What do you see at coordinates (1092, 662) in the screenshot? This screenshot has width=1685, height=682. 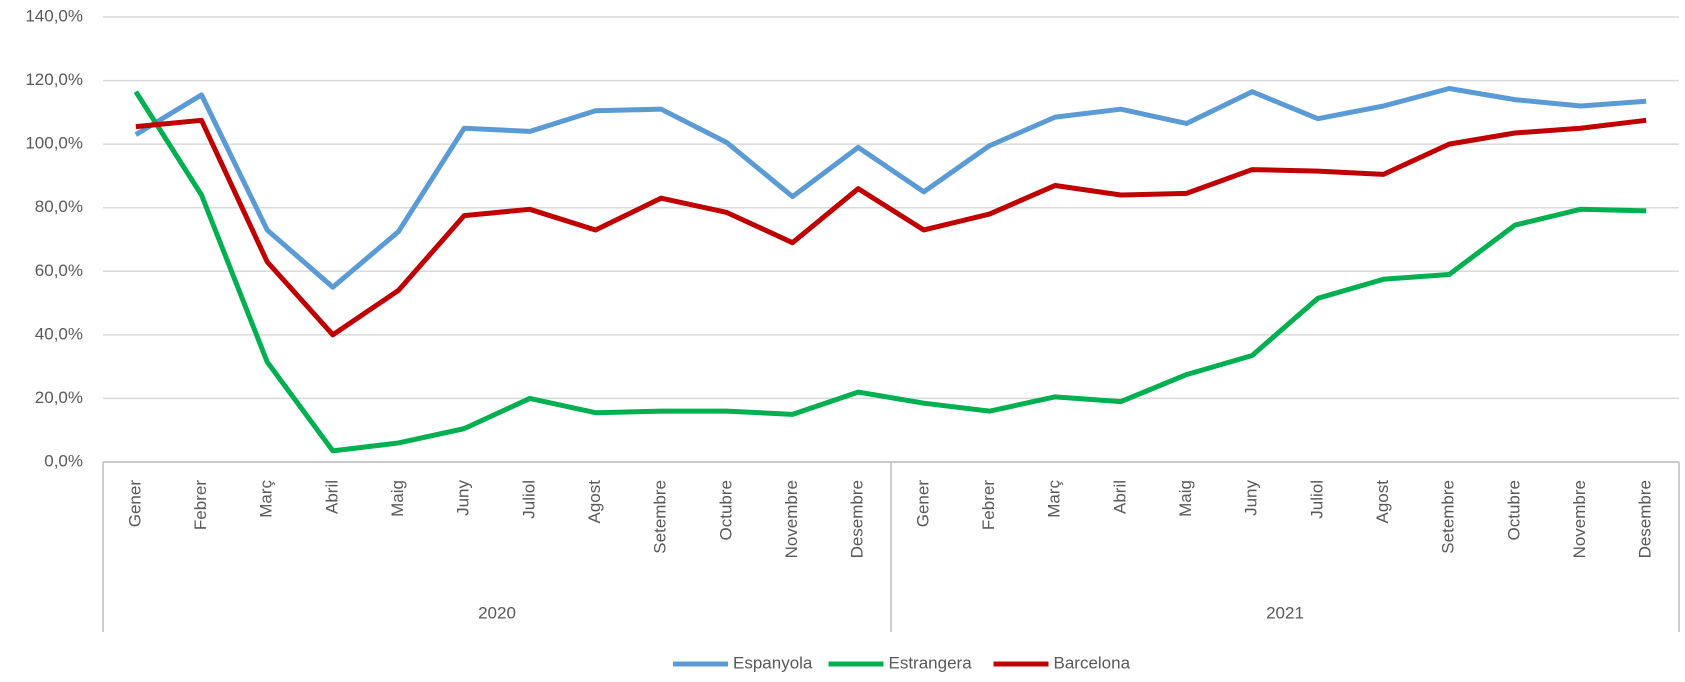 I see `legend-label: Barcelona` at bounding box center [1092, 662].